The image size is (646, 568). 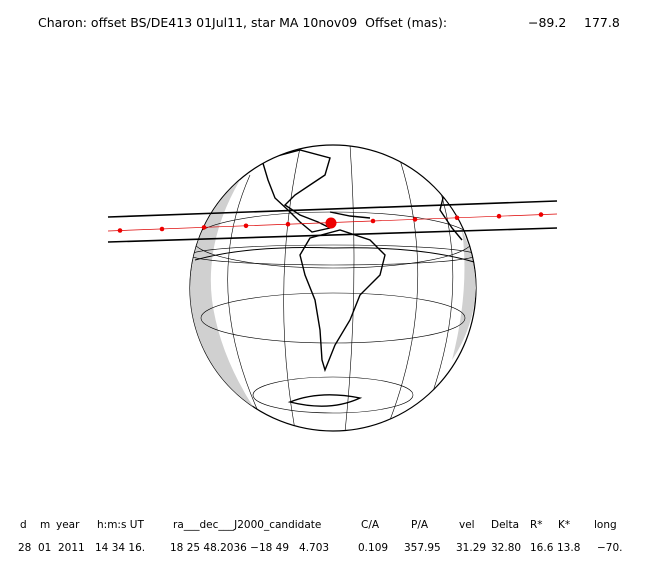 I want to click on column-header: Delta, so click(x=505, y=525).